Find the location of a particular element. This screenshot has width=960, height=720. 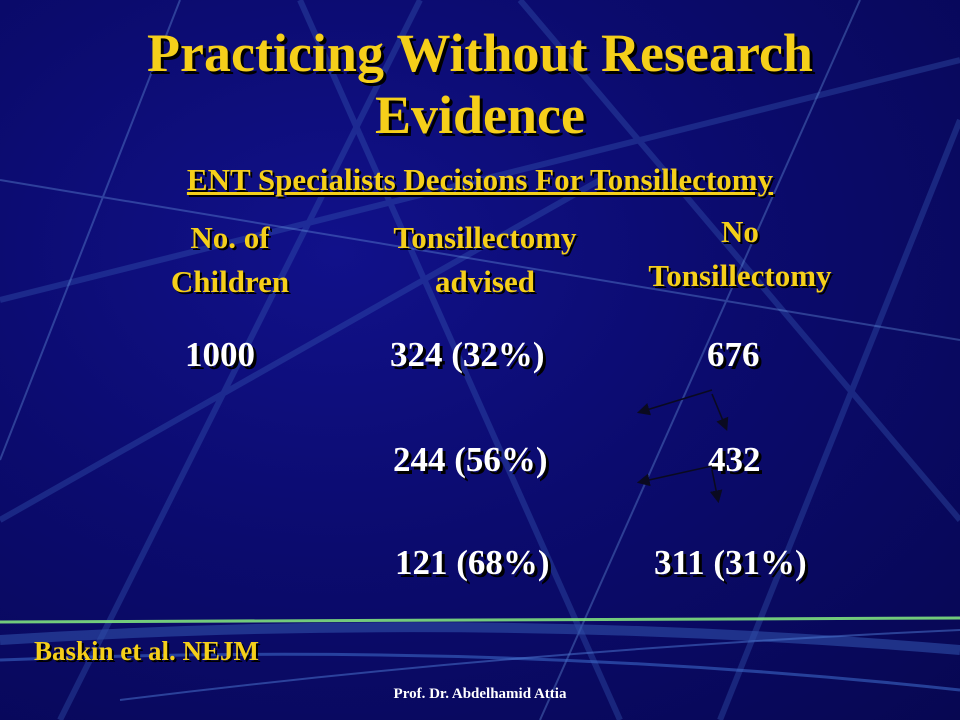

header-advised-line-2: advised is located at coordinates (485, 281).